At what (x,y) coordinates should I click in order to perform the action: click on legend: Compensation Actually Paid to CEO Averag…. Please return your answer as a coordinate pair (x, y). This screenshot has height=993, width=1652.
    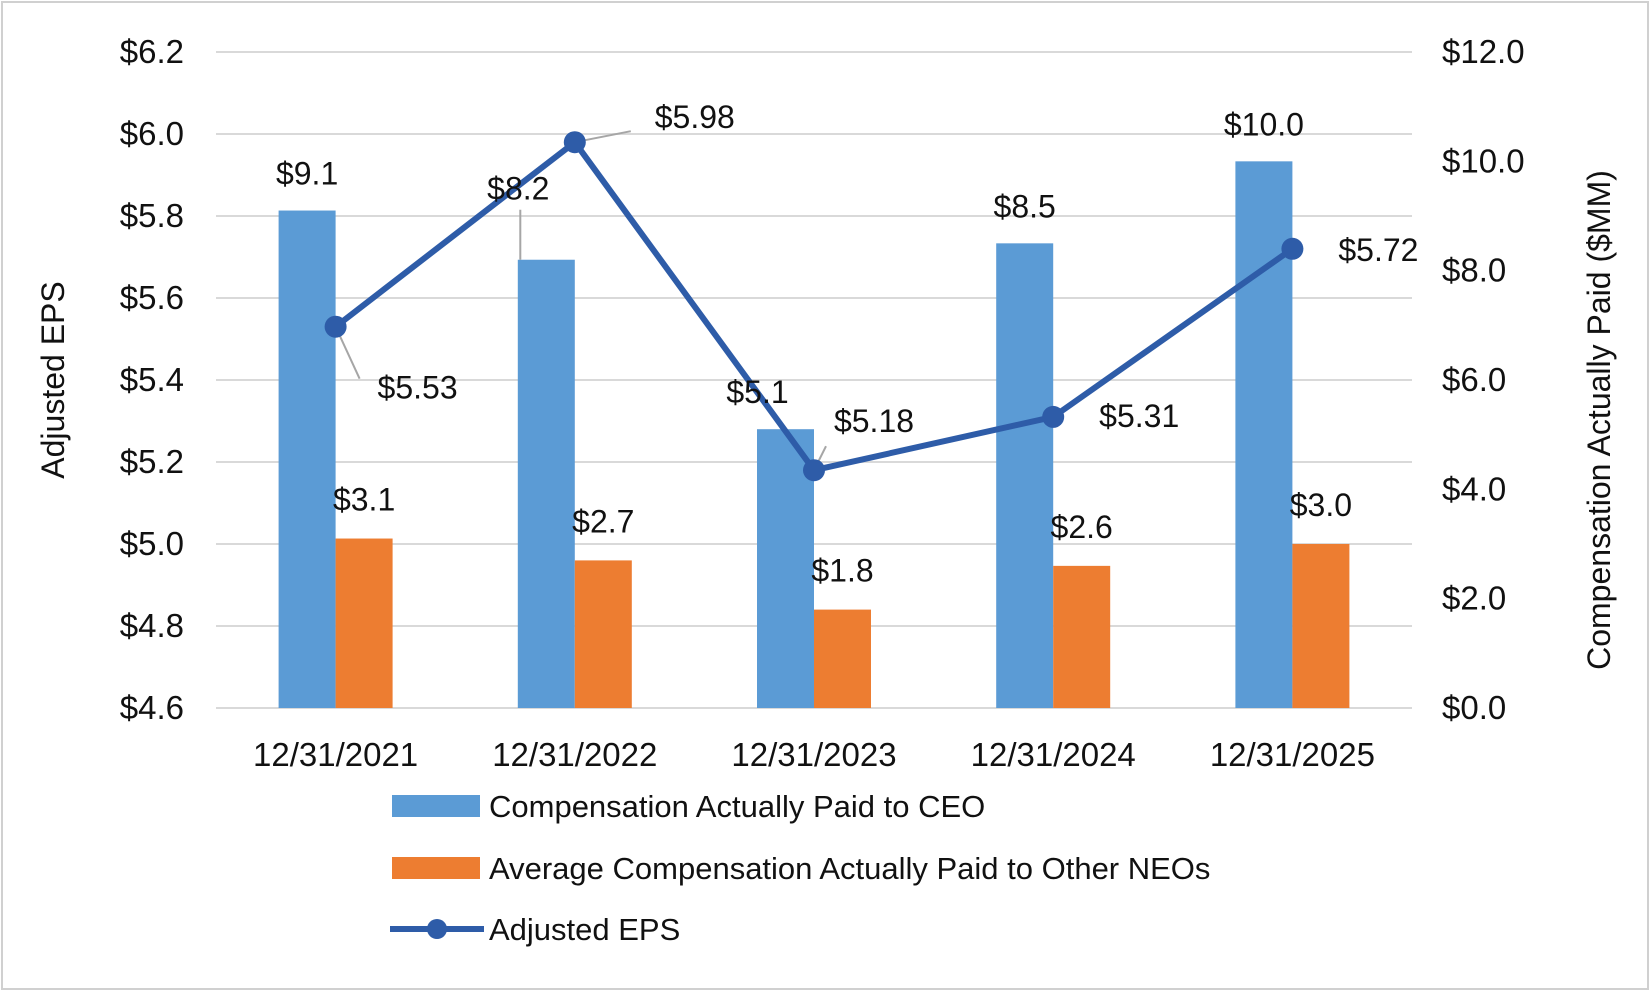
    Looking at the image, I should click on (800, 868).